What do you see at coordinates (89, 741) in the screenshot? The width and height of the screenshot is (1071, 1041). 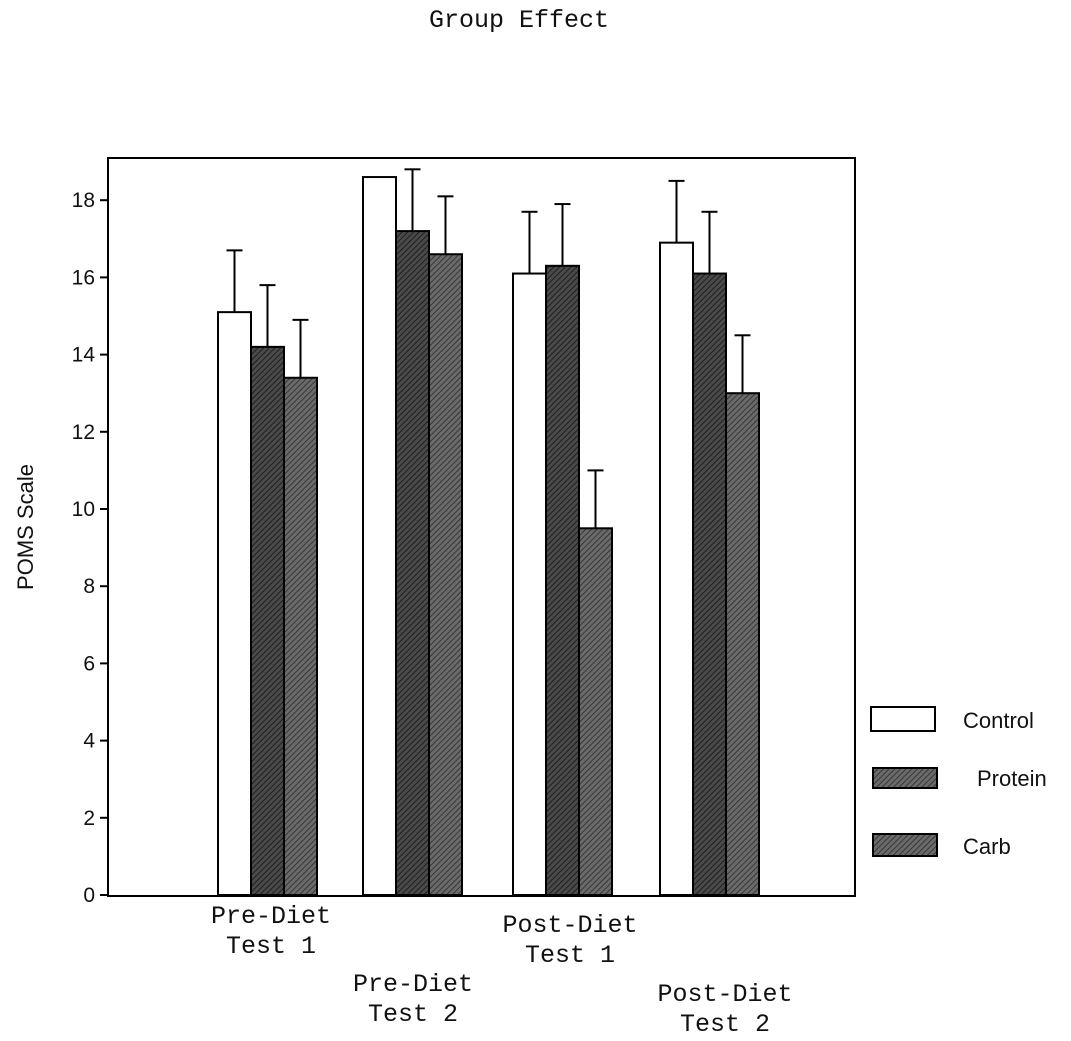 I see `y-tick-label-4: 4` at bounding box center [89, 741].